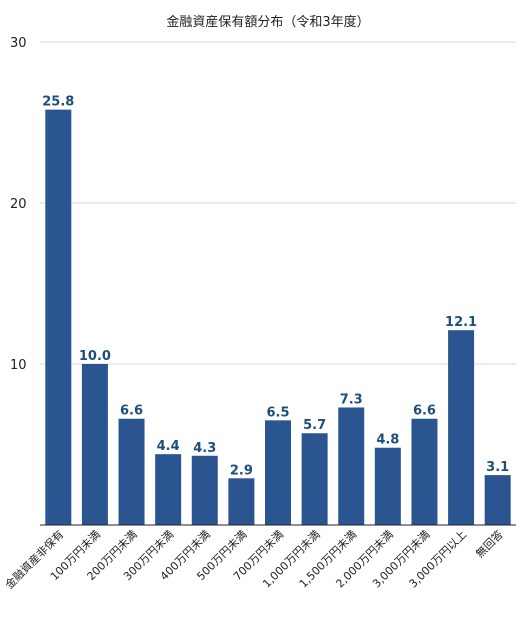 The width and height of the screenshot is (528, 622). I want to click on data-label: 7.3, so click(351, 399).